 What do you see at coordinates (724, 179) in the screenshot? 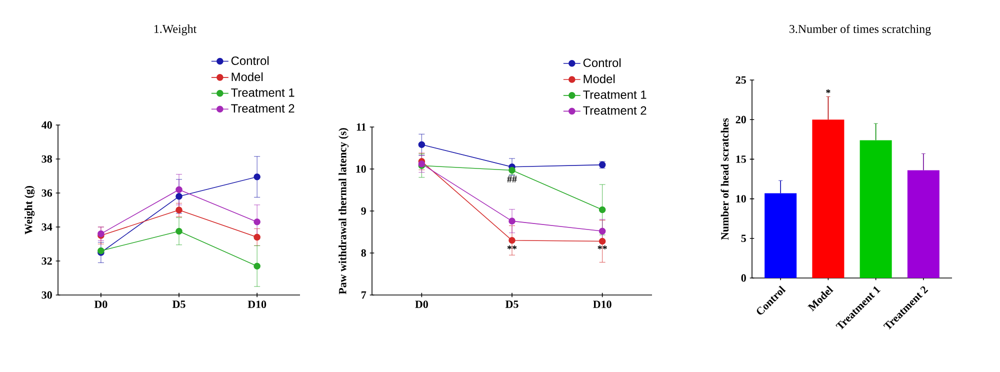
I see `y-axis-title: Number of head scratches` at bounding box center [724, 179].